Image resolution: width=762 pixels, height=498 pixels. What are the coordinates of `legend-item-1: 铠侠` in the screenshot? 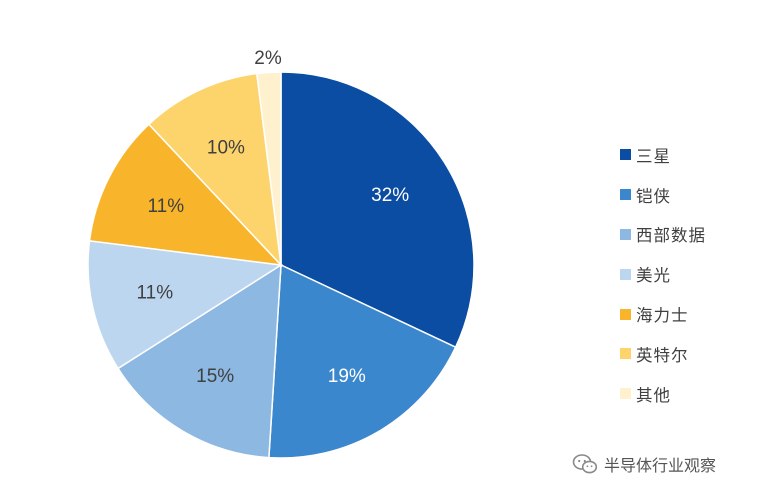 It's located at (663, 195).